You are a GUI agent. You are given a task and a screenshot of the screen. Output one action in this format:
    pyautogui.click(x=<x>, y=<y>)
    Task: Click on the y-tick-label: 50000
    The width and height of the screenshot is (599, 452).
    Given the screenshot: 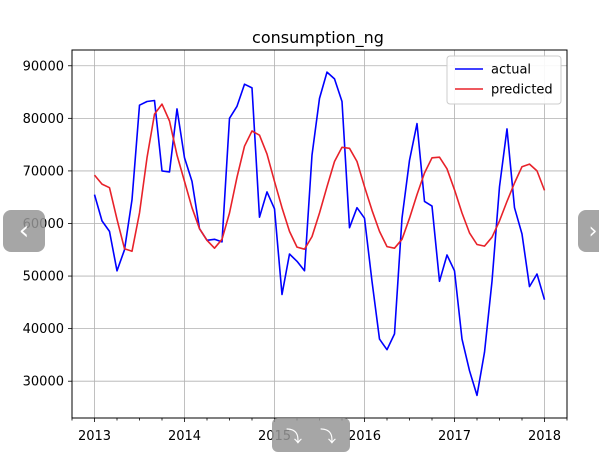 What is the action you would take?
    pyautogui.click(x=43, y=277)
    